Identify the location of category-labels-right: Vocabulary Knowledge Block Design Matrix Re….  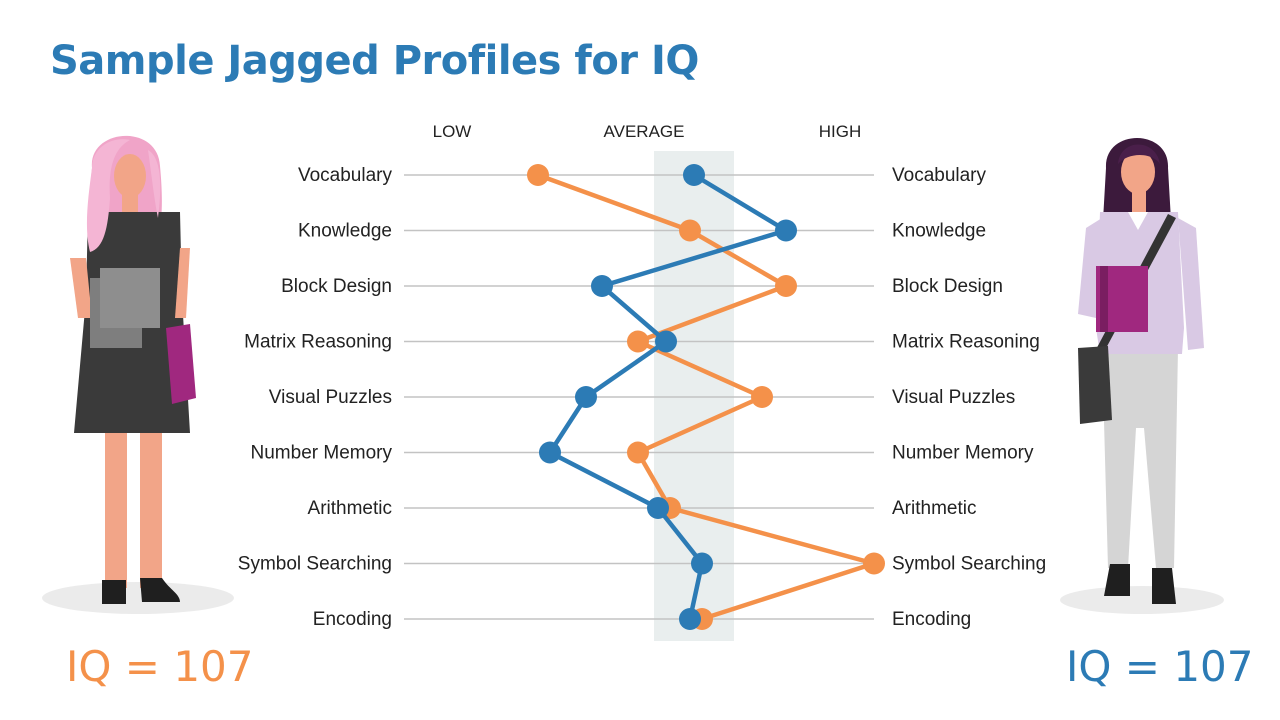
(969, 397).